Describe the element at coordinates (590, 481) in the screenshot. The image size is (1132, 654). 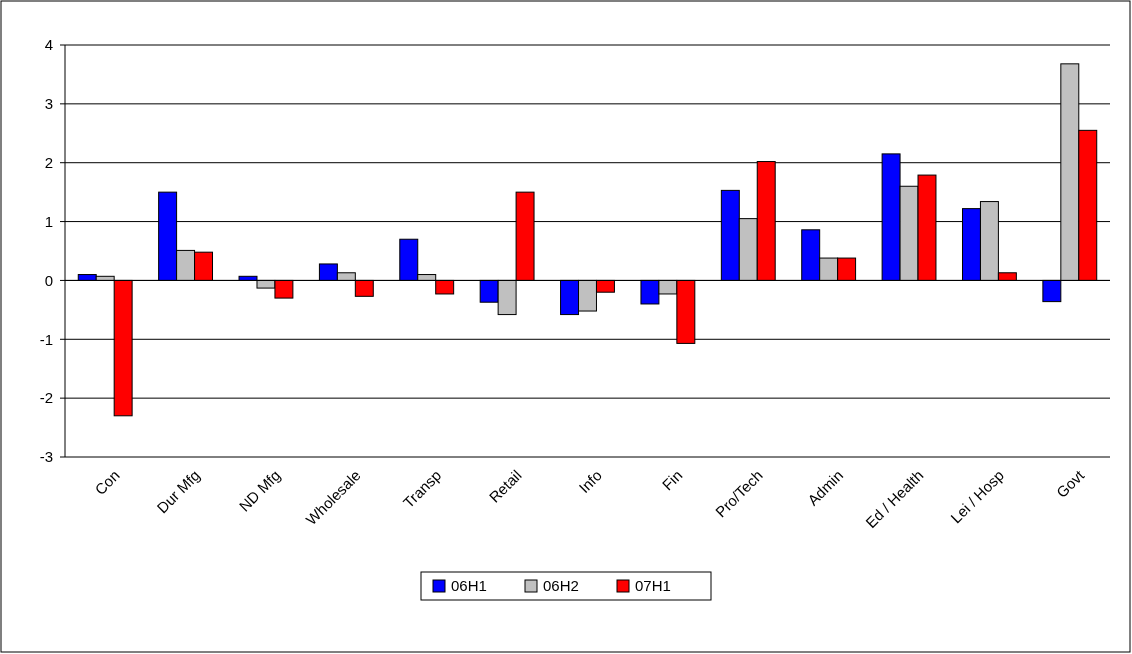
I see `x-tick-label: Info` at that location.